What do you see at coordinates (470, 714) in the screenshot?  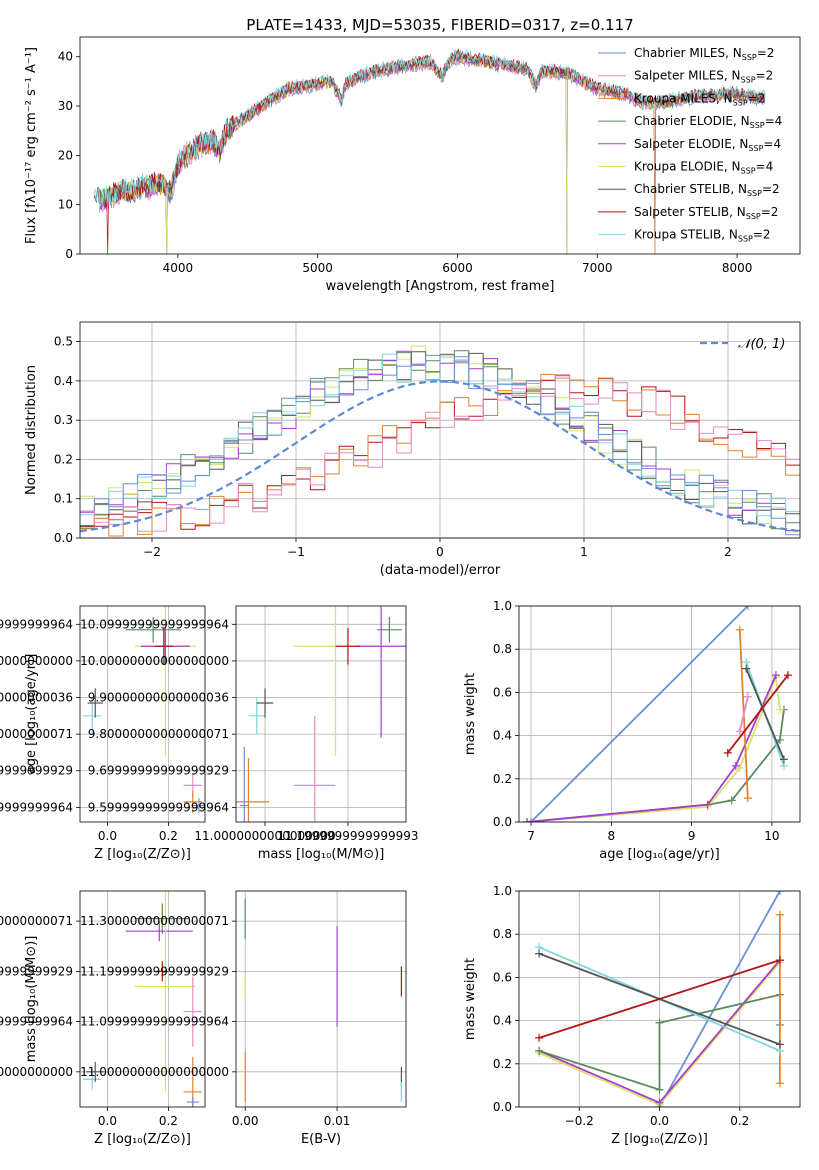 I see `y-axis-label: mass weight` at bounding box center [470, 714].